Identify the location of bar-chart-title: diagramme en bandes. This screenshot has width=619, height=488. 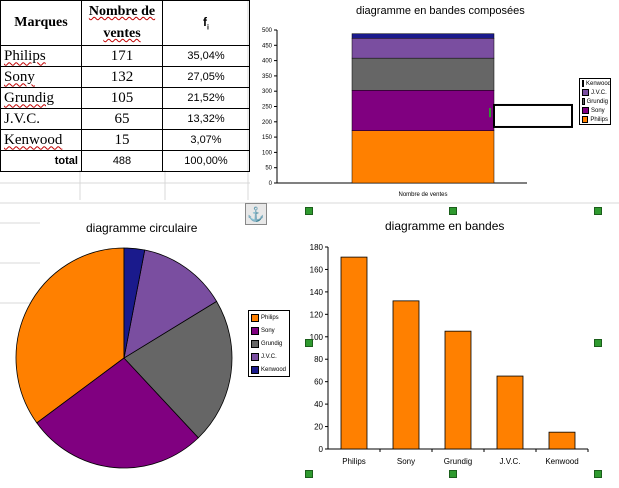
(445, 226).